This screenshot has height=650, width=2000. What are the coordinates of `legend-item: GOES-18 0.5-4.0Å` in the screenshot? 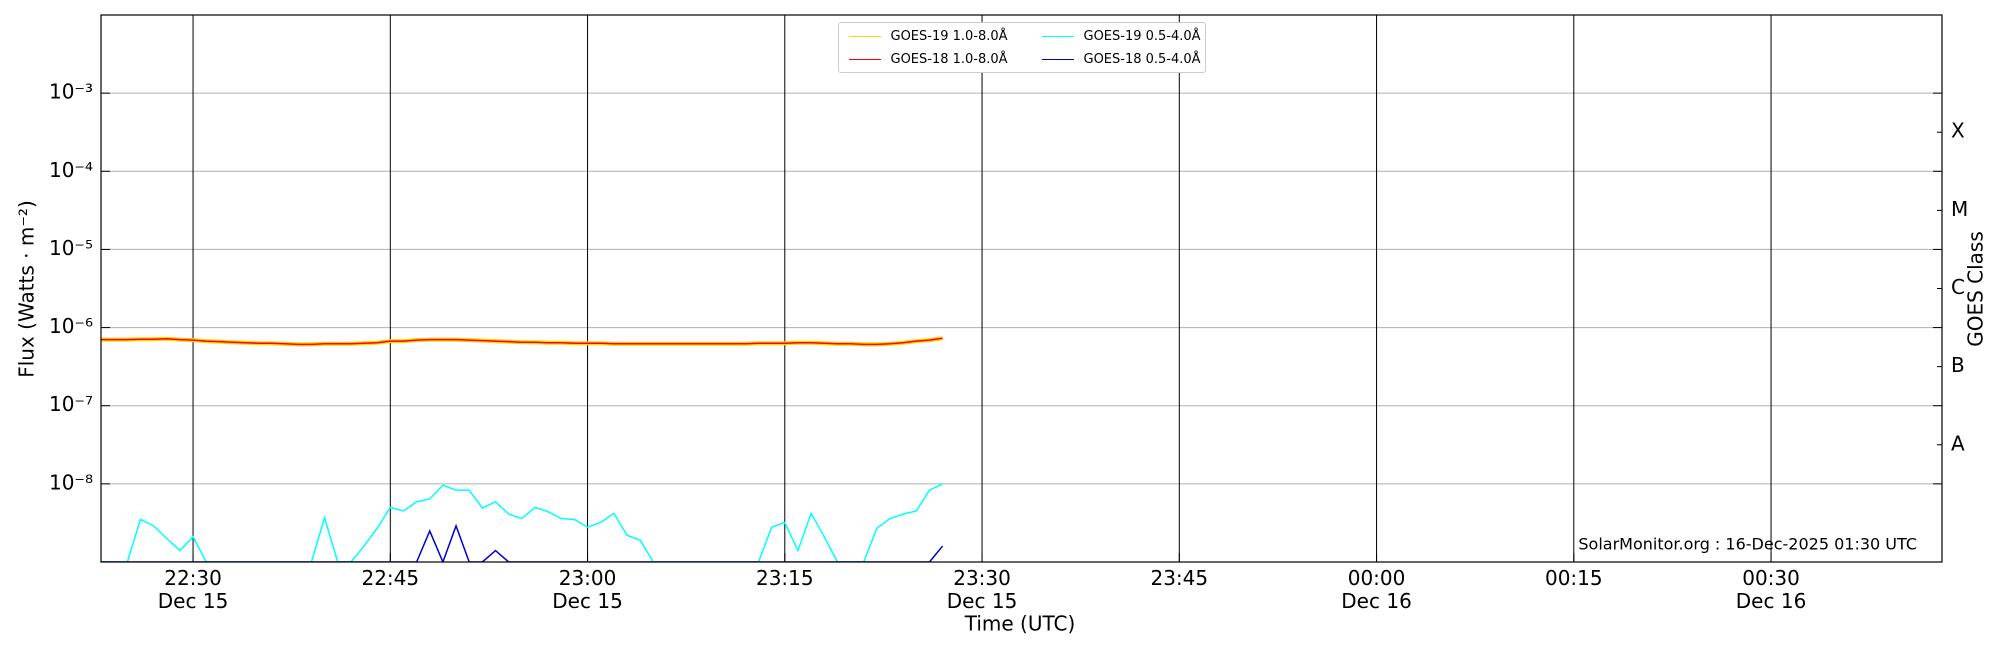 It's located at (1121, 59).